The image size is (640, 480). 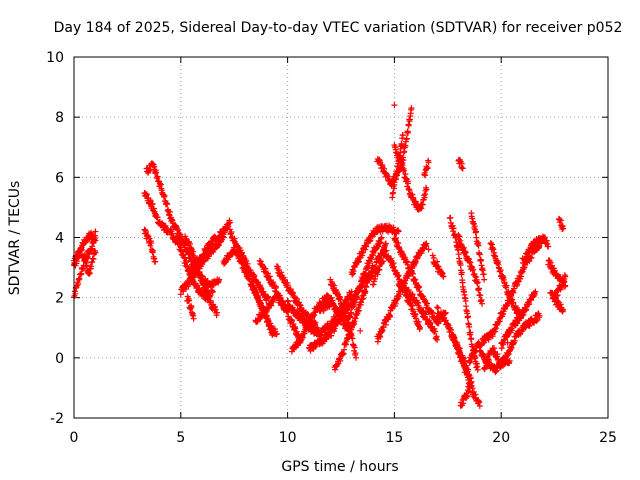 I want to click on x-tick-label: 15, so click(x=394, y=438).